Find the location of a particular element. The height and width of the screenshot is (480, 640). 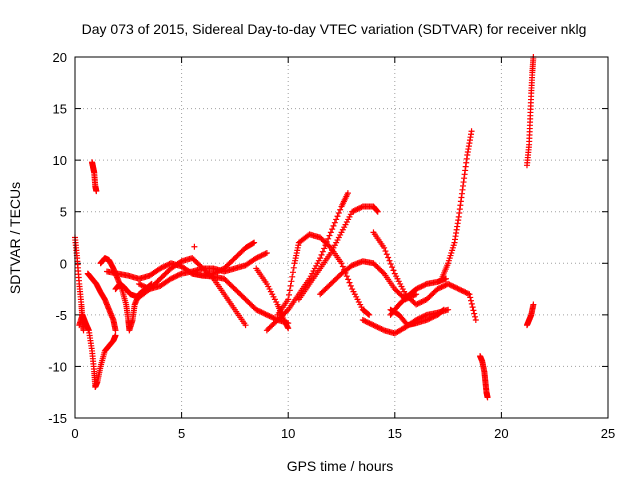

y-tick-label: -10 is located at coordinates (57, 366).